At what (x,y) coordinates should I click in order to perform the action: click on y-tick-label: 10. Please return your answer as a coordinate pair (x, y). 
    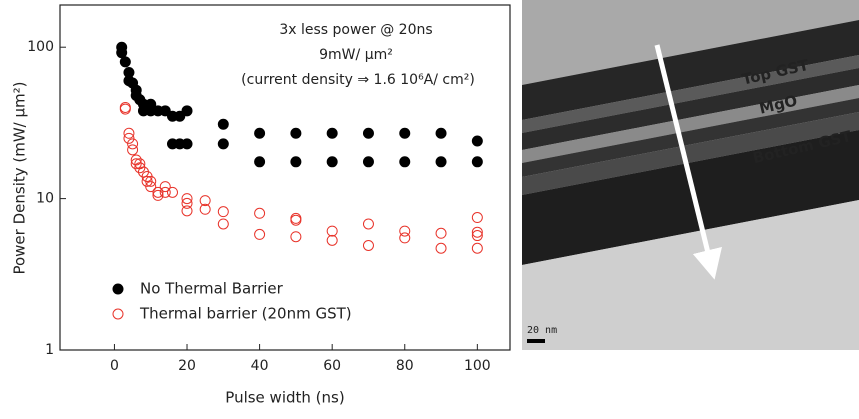
    Looking at the image, I should click on (45, 199).